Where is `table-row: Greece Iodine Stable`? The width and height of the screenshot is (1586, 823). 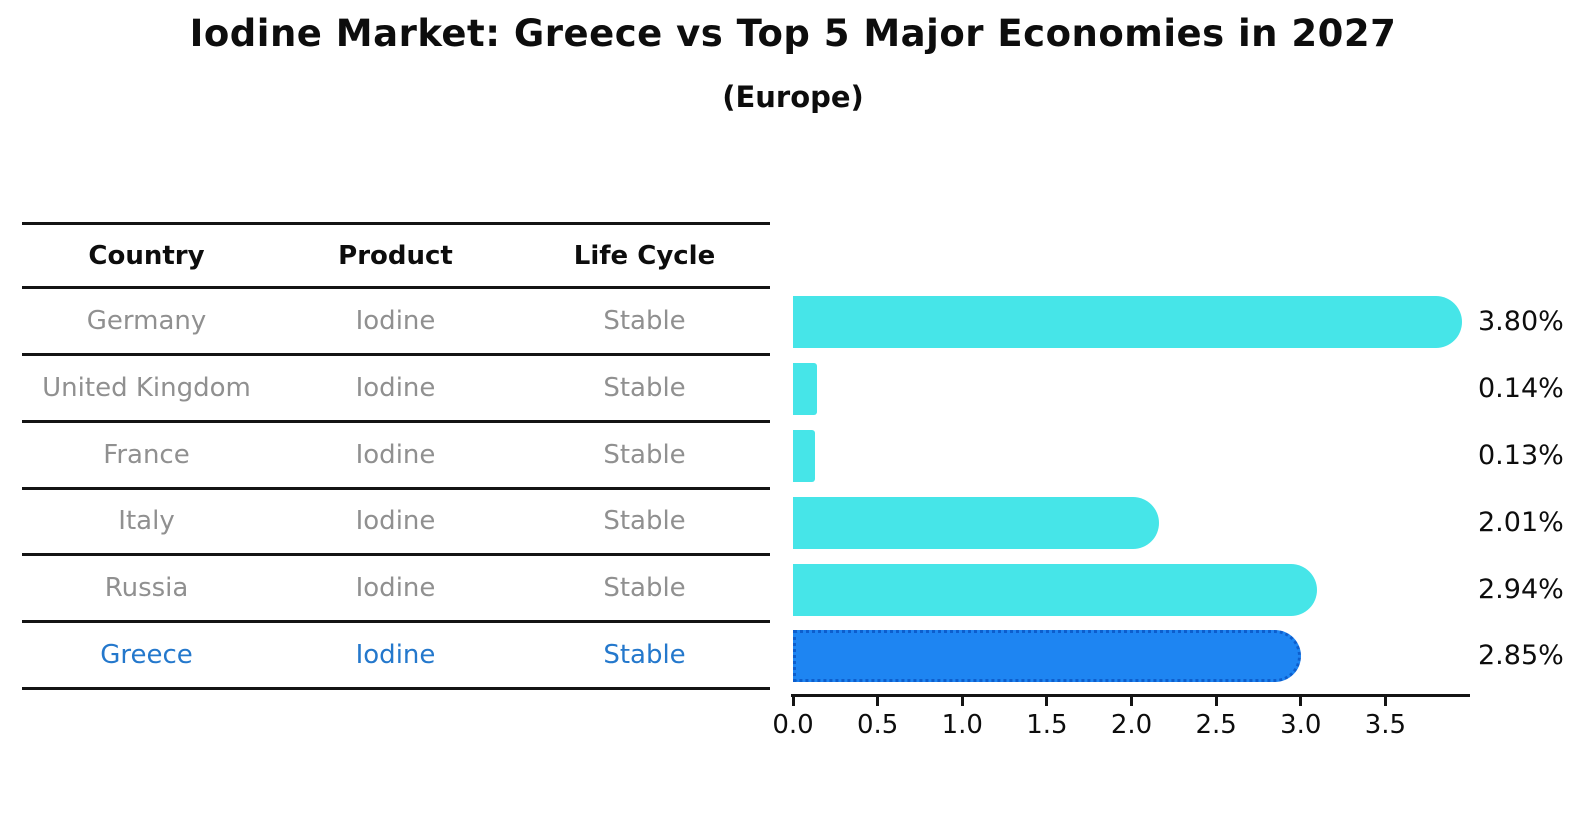 table-row: Greece Iodine Stable is located at coordinates (396, 656).